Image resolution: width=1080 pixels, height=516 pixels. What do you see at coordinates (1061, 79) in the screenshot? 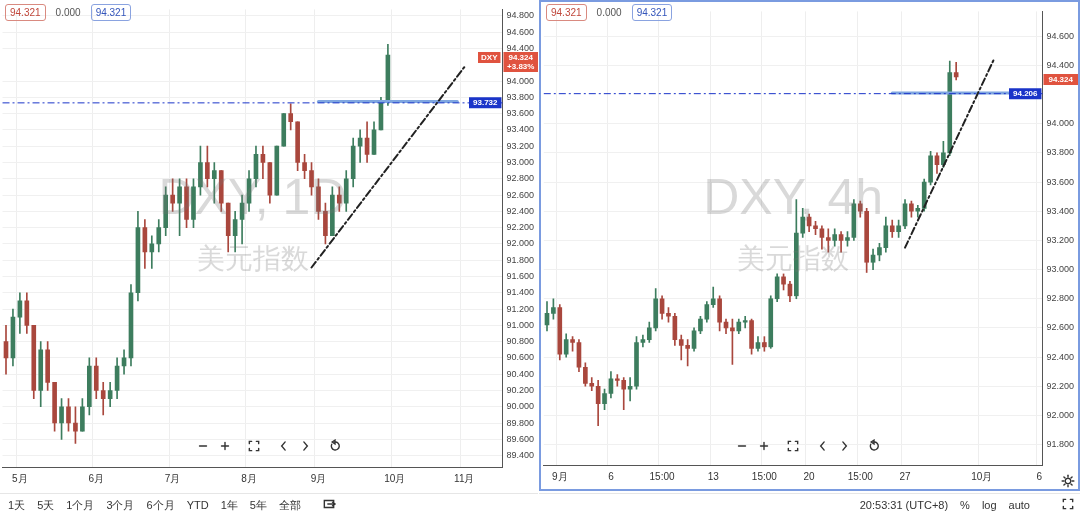
I see `text: 94.324` at bounding box center [1061, 79].